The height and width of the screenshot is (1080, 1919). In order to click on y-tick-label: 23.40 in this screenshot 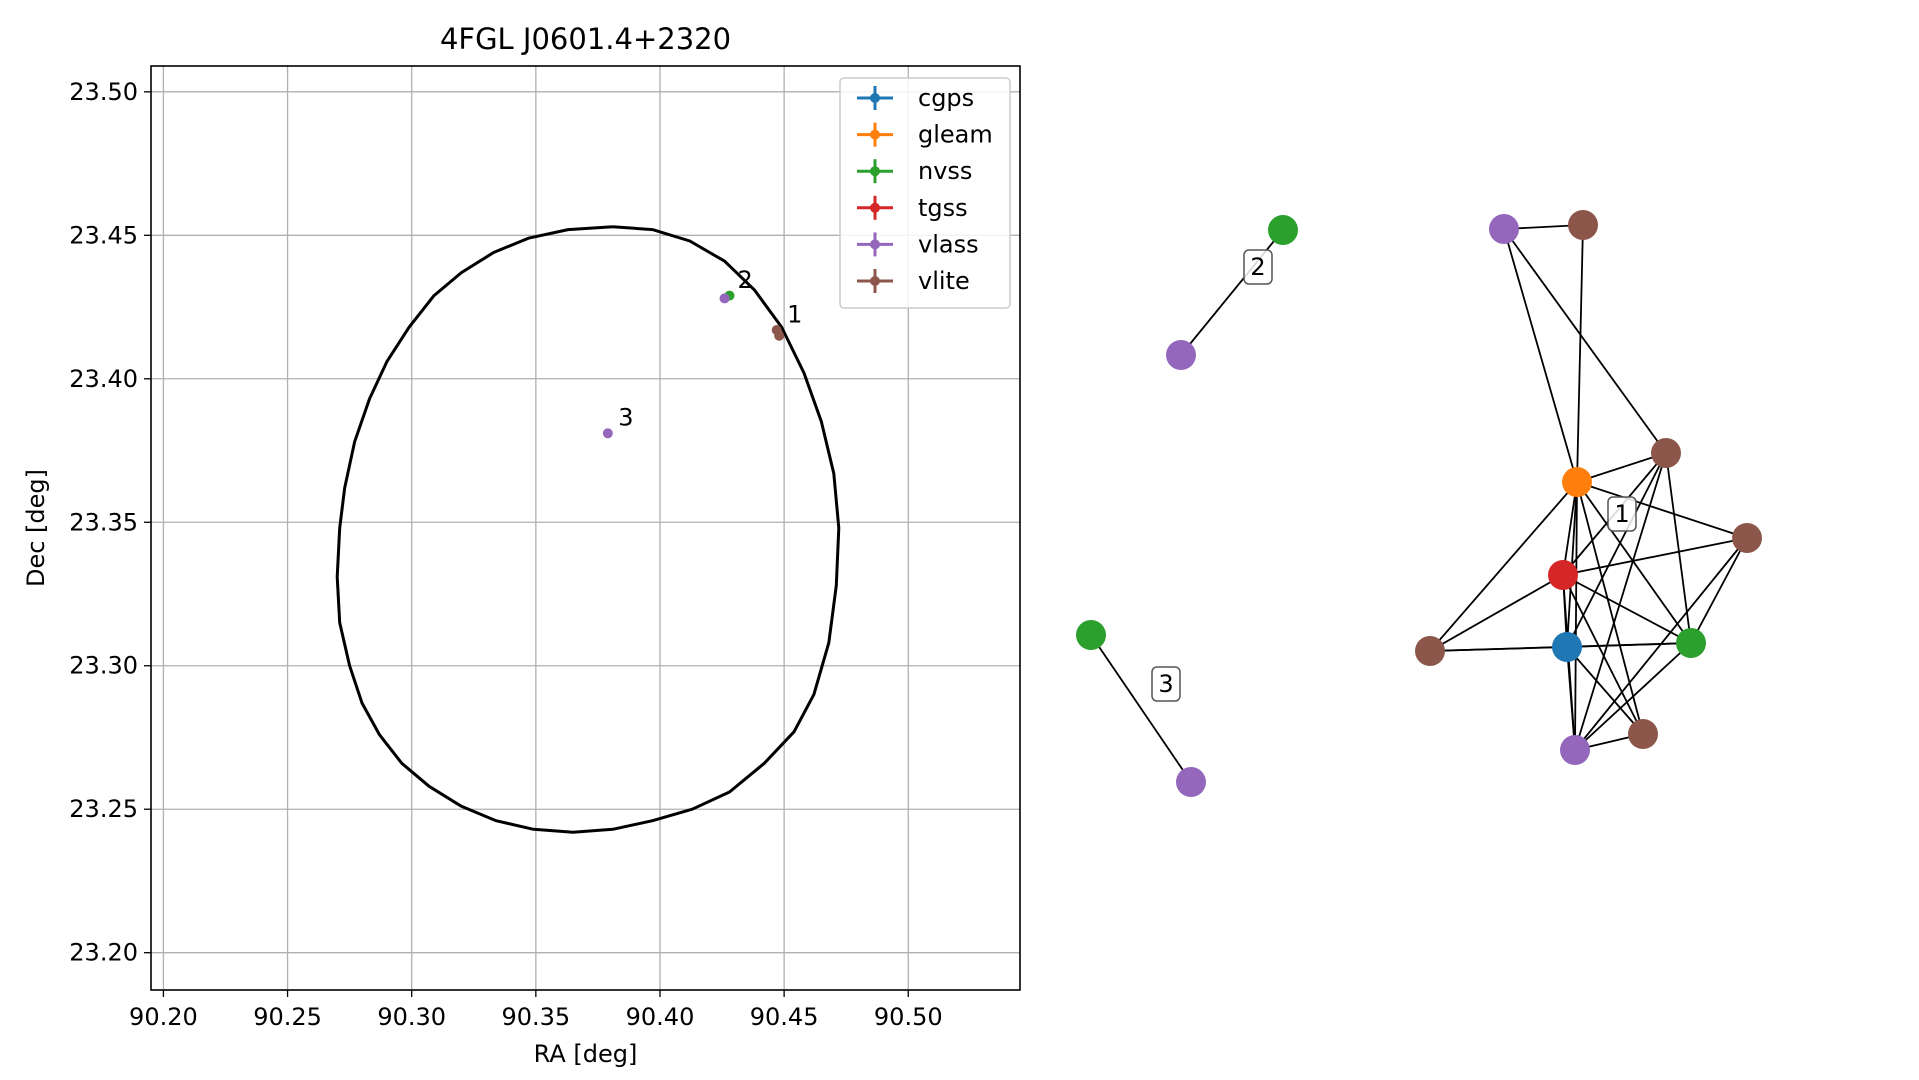, I will do `click(103, 379)`.